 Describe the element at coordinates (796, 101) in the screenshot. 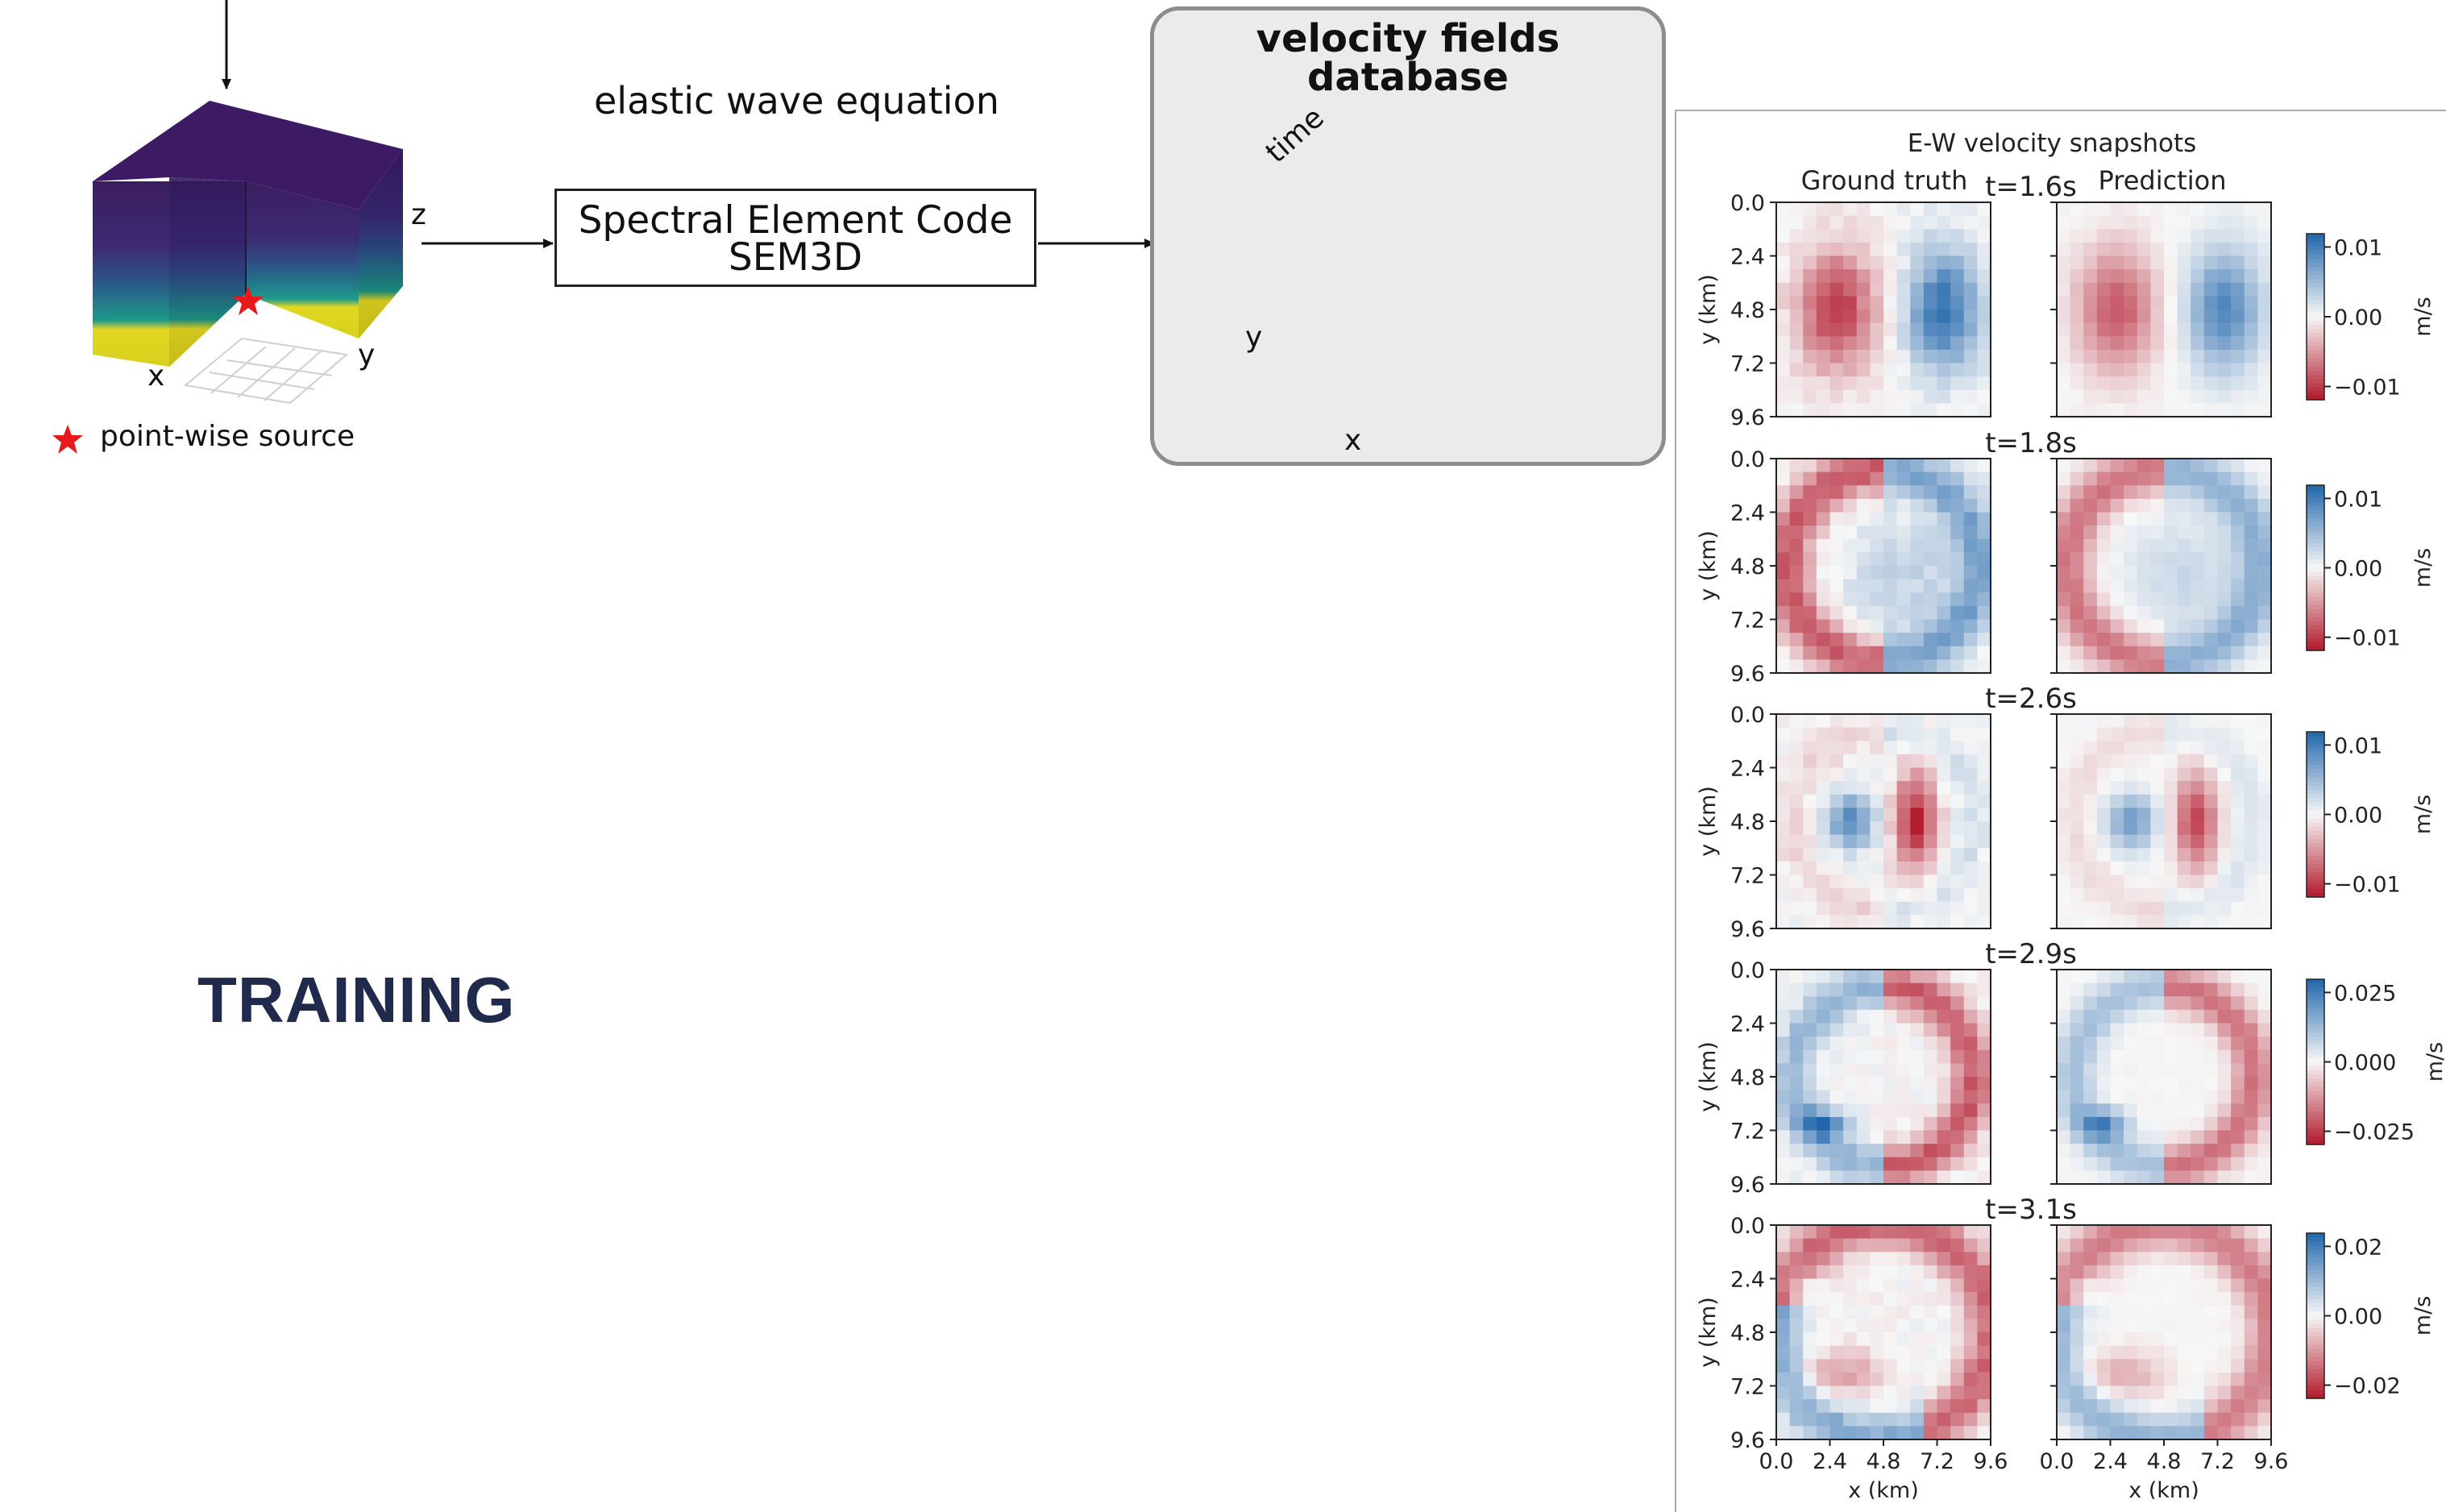

I see `wave-equation-label: elastic wave equation` at that location.